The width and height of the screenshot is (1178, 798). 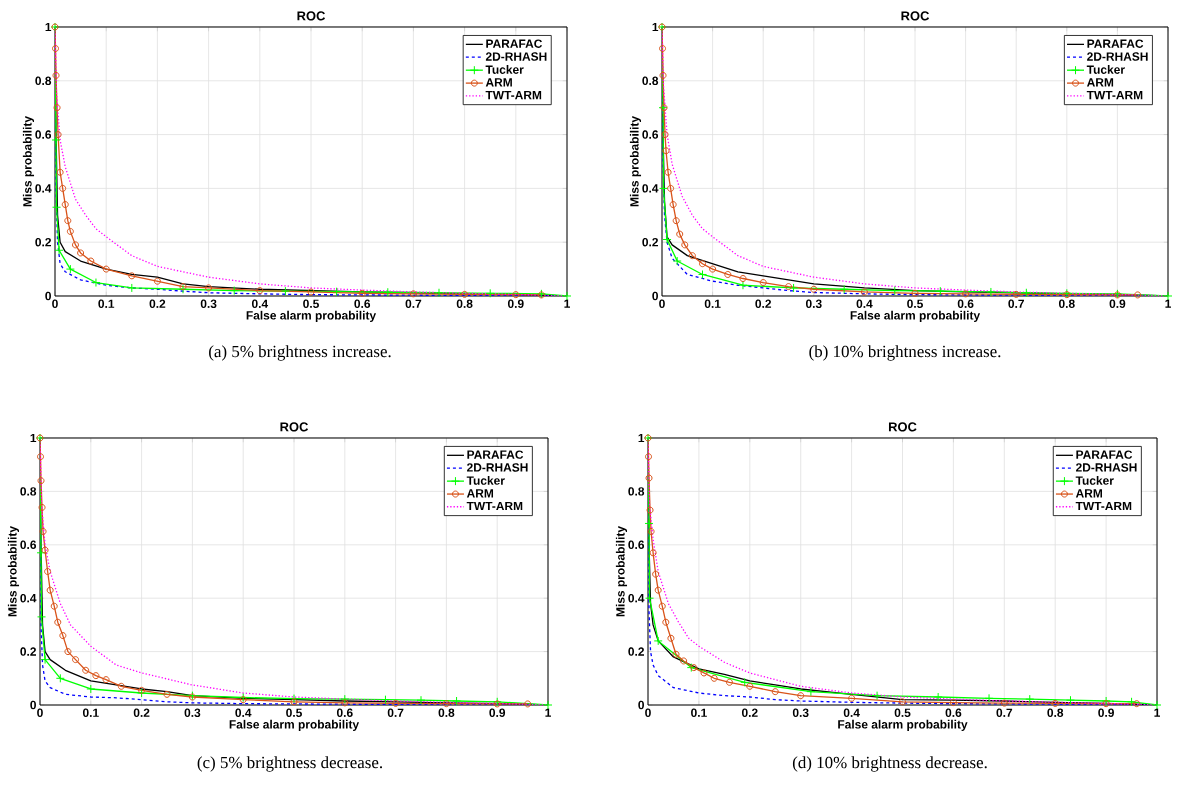 I want to click on text: (a) 5% brightness increase., so click(x=300, y=353).